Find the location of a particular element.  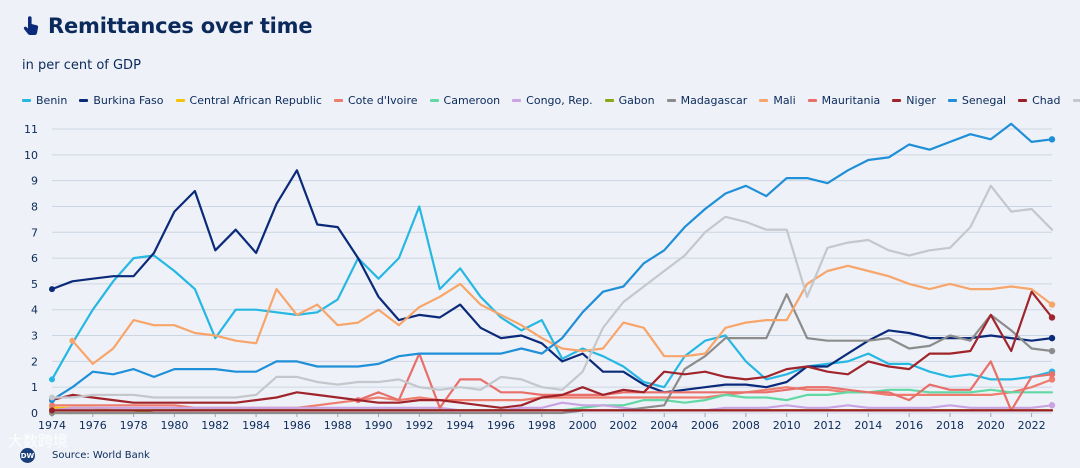

x-tick-label: 2016 is located at coordinates (909, 425).